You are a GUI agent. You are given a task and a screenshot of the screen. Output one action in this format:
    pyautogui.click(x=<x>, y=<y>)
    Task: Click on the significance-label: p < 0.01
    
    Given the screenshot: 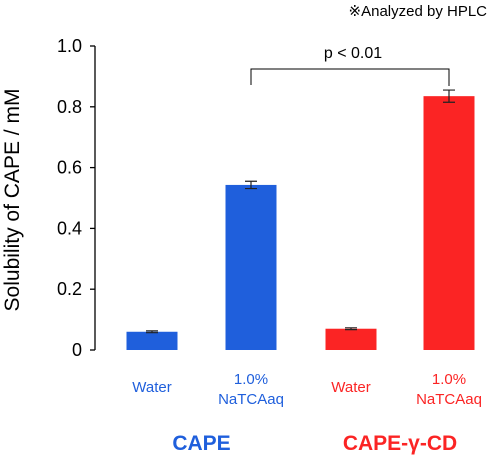 What is the action you would take?
    pyautogui.click(x=353, y=53)
    